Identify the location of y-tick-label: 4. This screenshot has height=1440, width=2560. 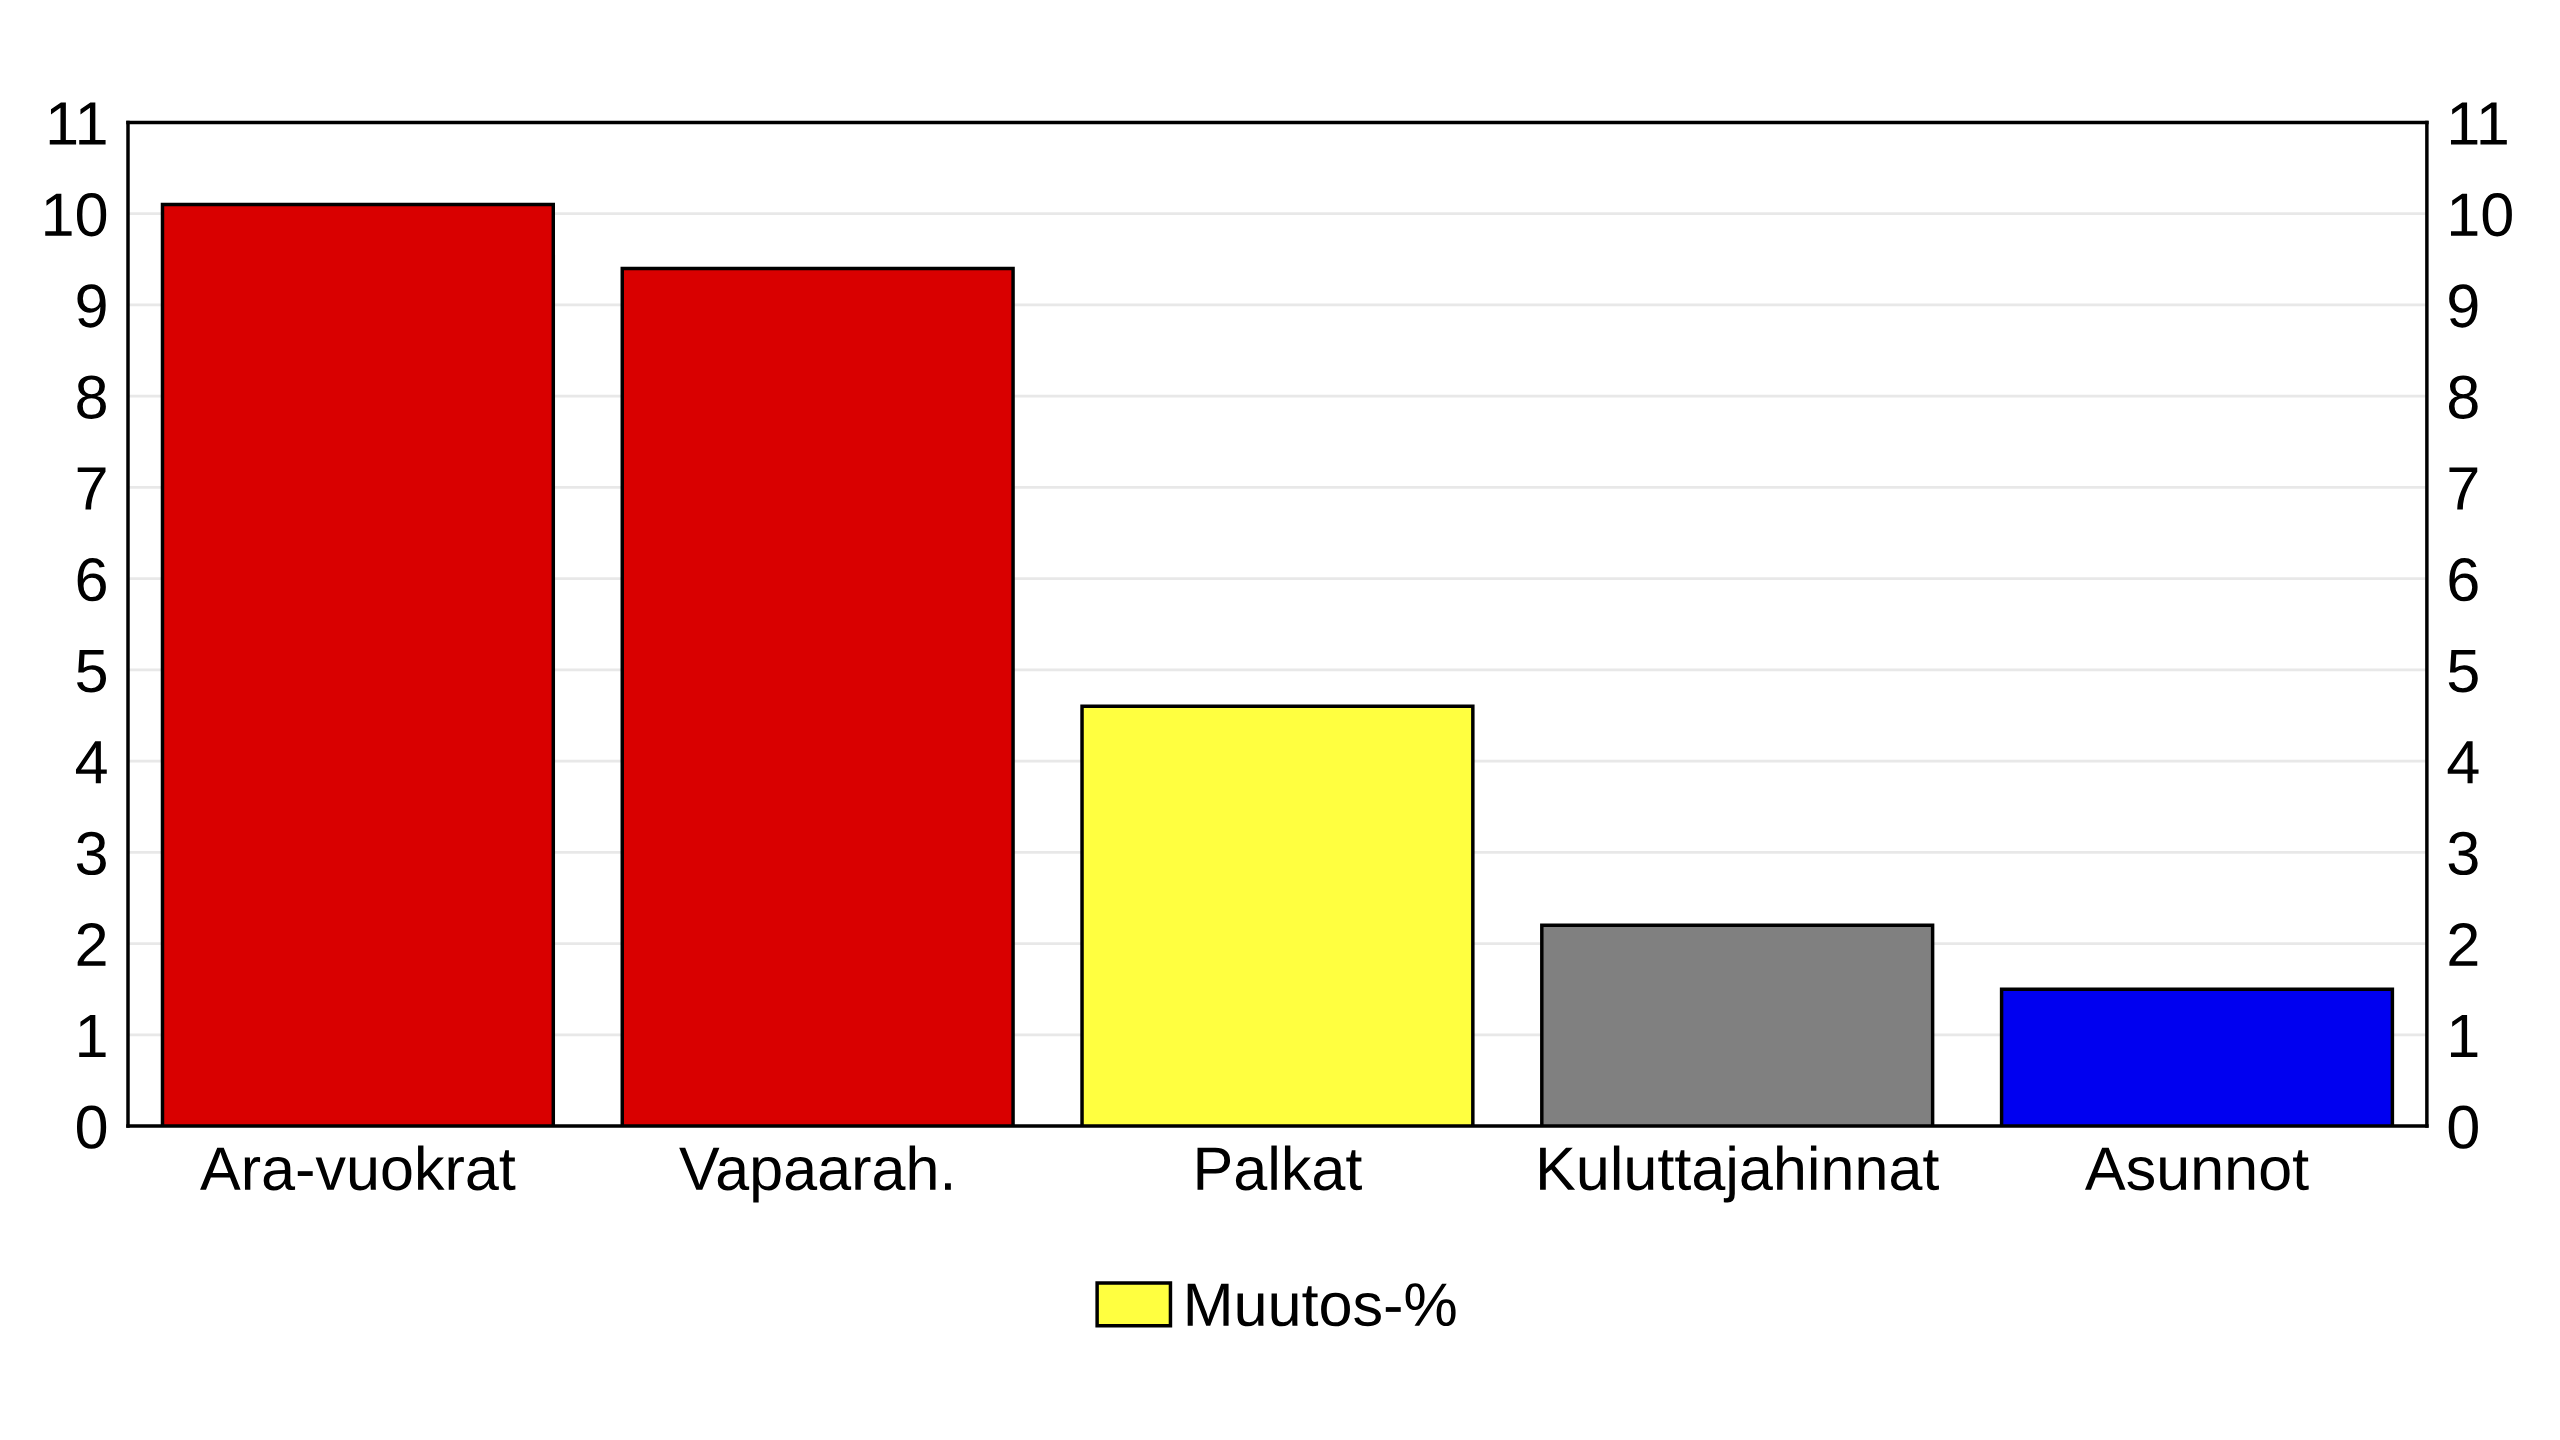
(91, 762).